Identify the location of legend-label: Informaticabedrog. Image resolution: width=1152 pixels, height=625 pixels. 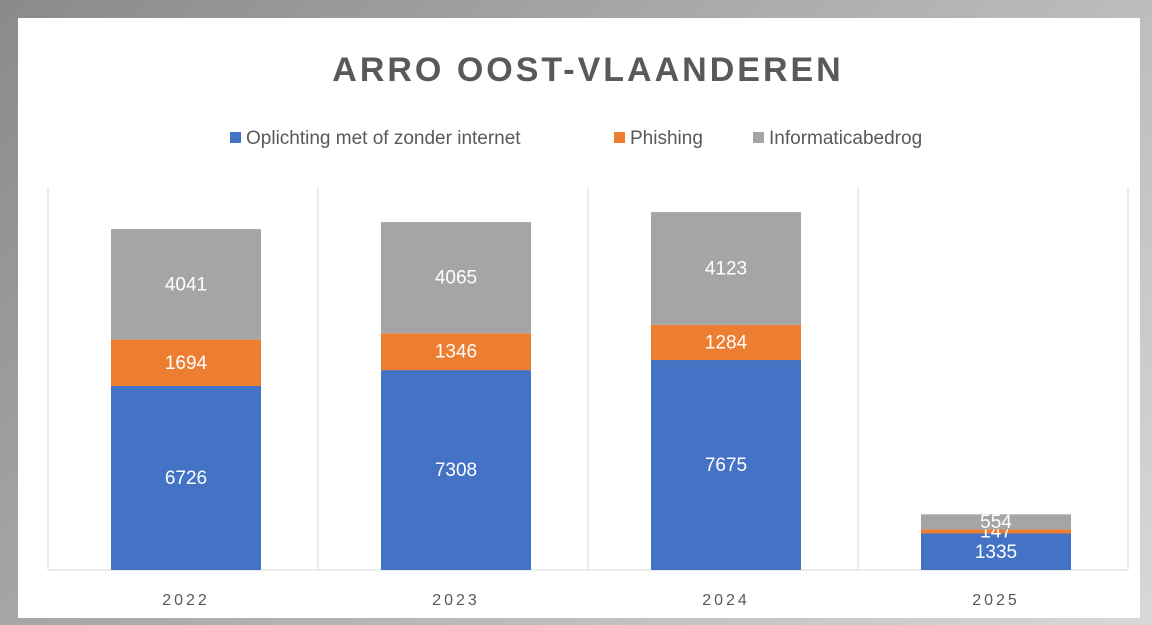
(845, 138).